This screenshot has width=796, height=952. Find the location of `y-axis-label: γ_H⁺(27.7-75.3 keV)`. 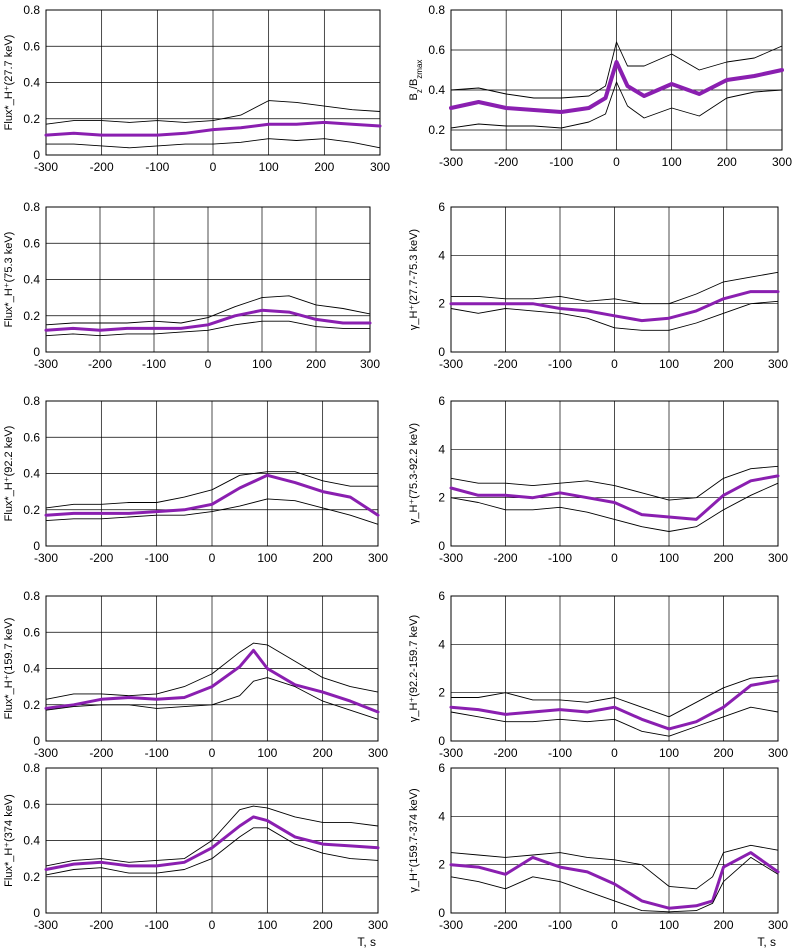

y-axis-label: γ_H⁺(27.7-75.3 keV) is located at coordinates (414, 279).